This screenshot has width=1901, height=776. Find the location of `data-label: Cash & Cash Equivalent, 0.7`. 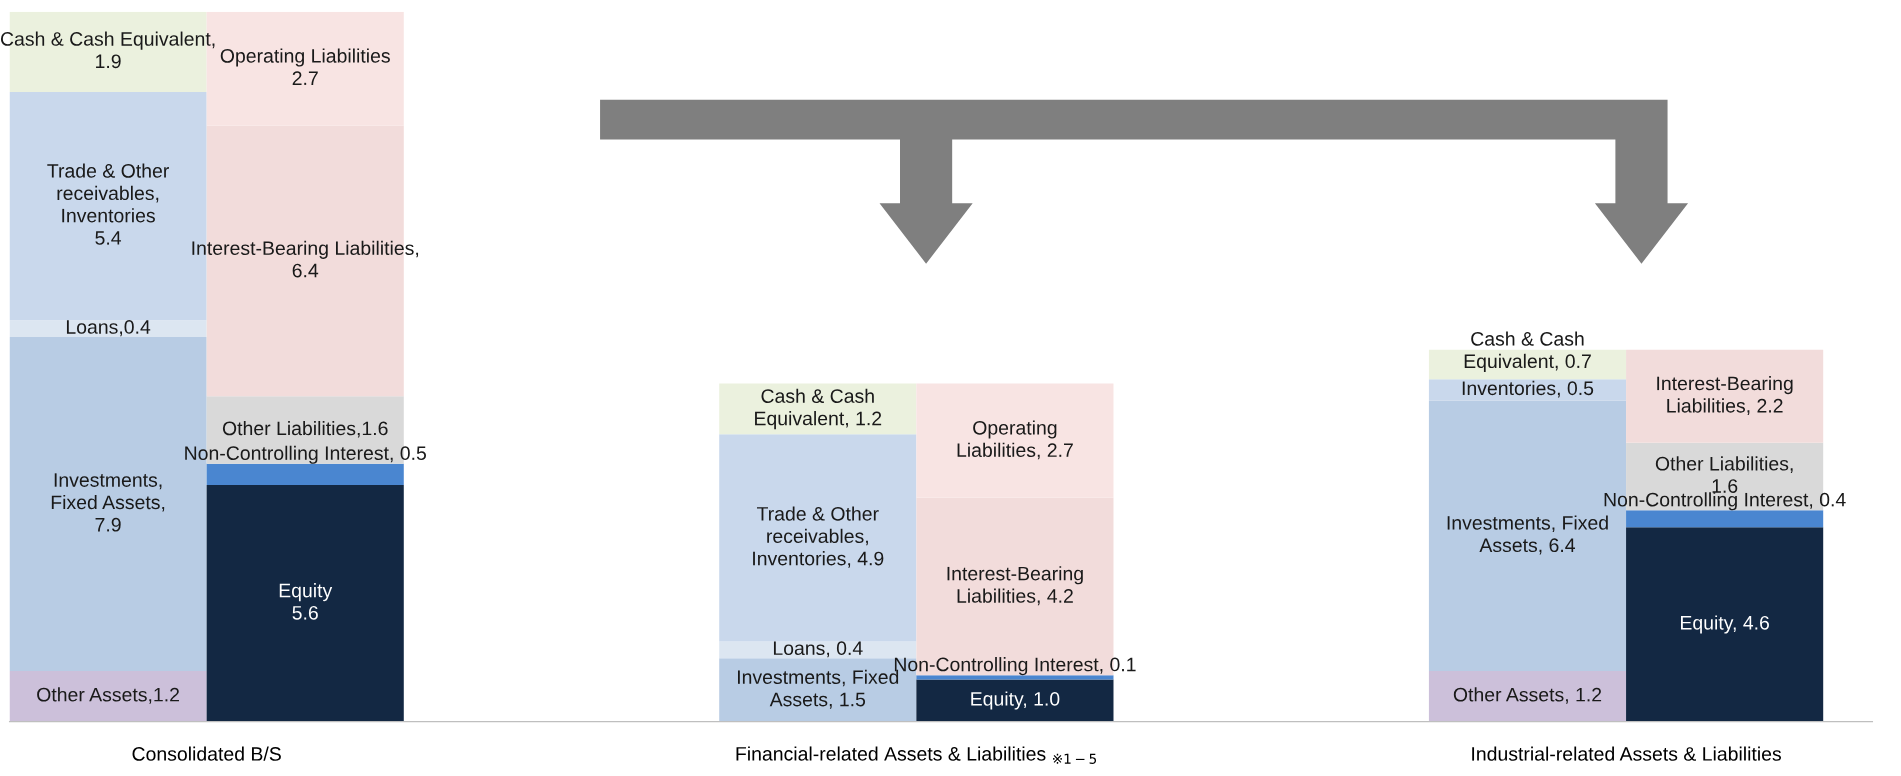

data-label: Cash & Cash Equivalent, 0.7 is located at coordinates (1527, 351).